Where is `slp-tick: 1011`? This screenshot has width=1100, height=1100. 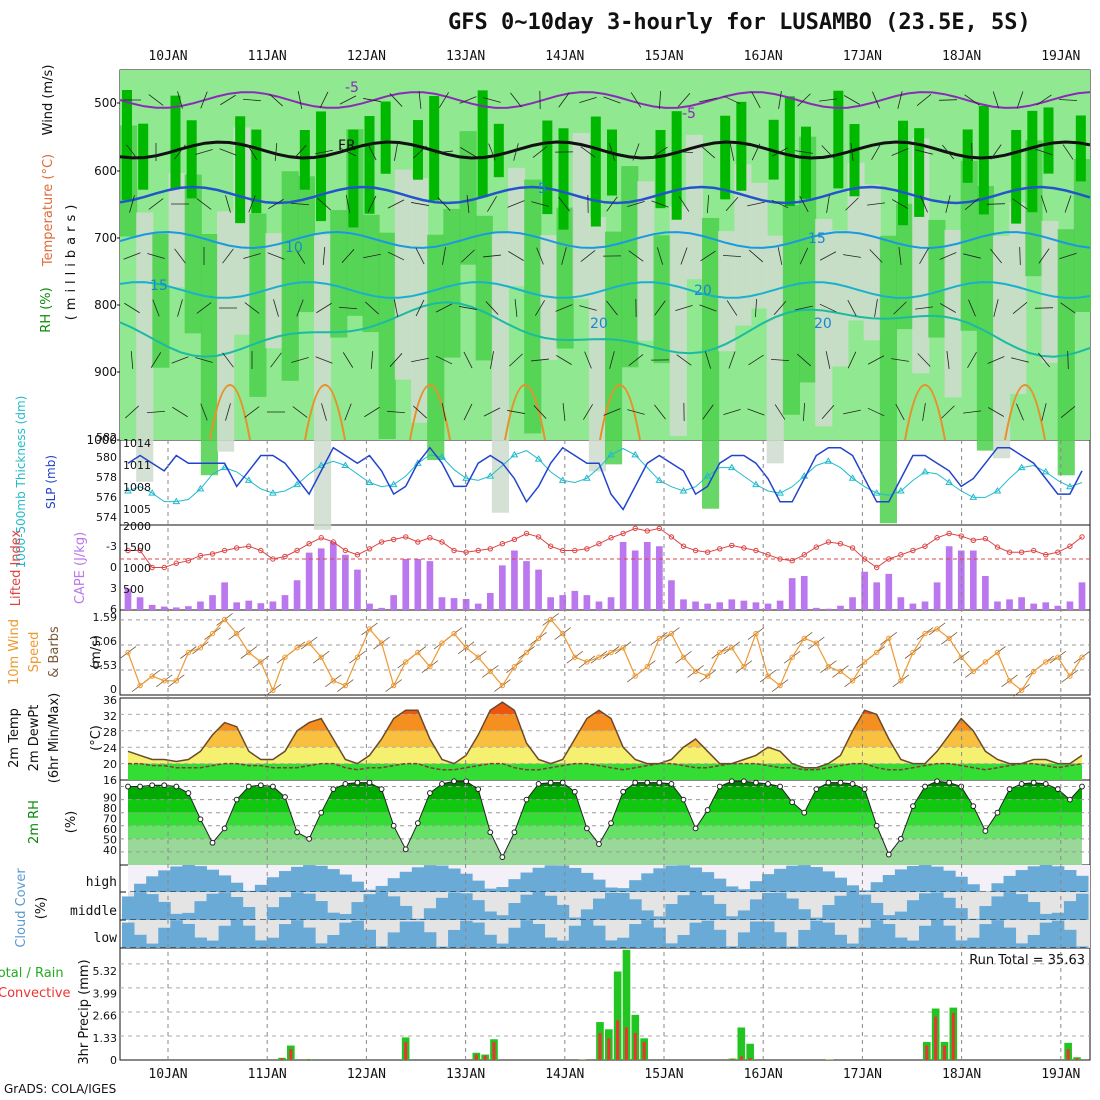 slp-tick: 1011 is located at coordinates (137, 465).